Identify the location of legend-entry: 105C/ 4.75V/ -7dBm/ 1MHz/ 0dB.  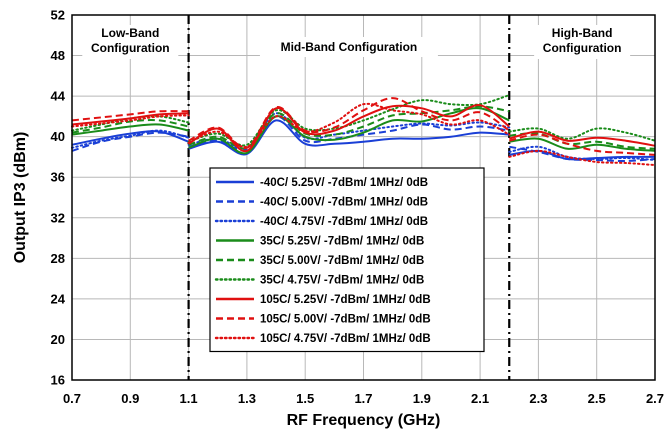
(345, 339).